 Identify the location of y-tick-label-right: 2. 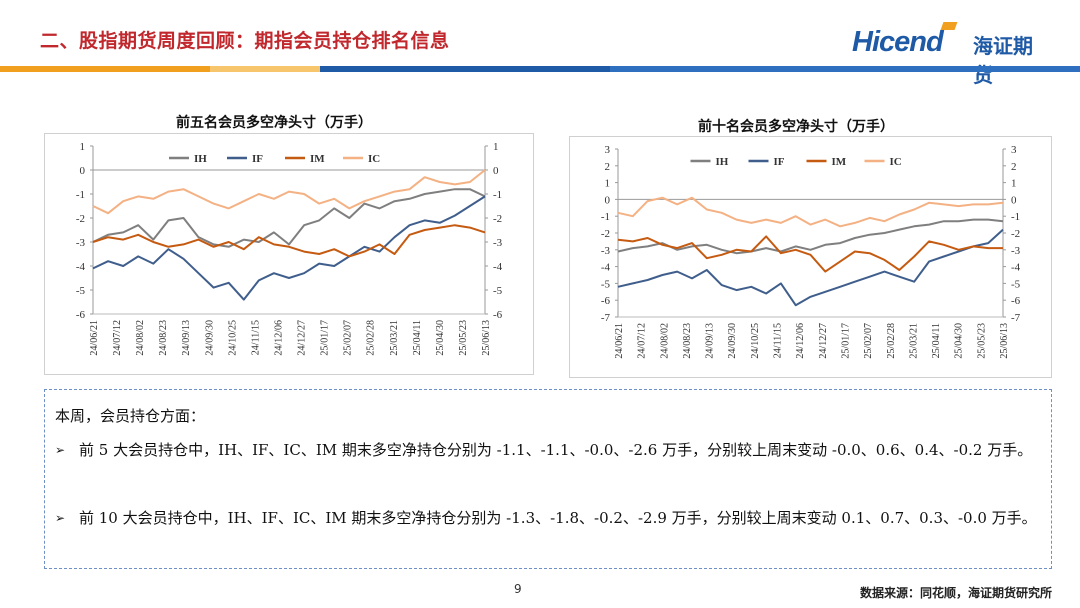
(1014, 167).